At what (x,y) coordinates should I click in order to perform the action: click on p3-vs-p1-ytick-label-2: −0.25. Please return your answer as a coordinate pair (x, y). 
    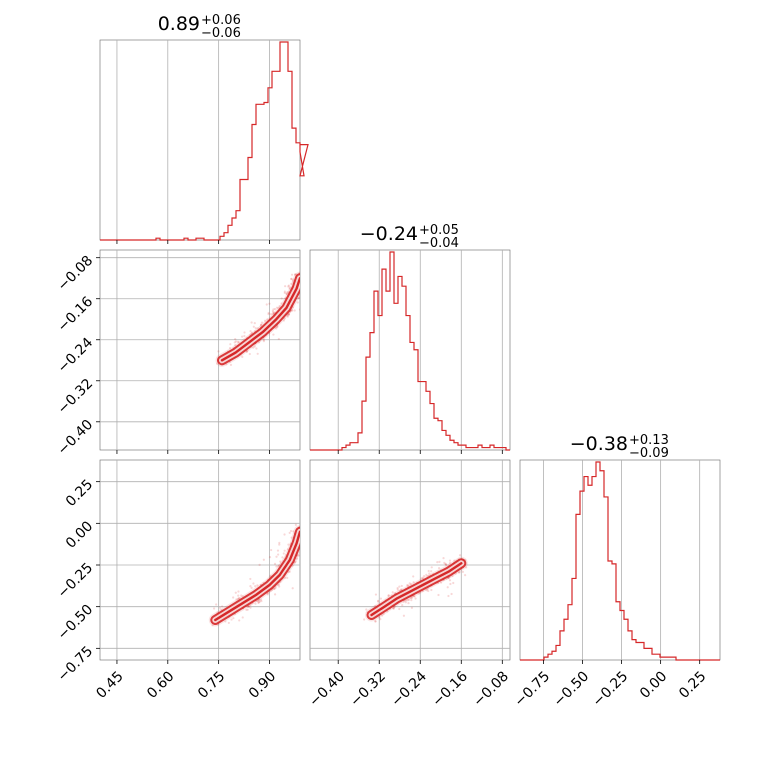
    Looking at the image, I should click on (76, 581).